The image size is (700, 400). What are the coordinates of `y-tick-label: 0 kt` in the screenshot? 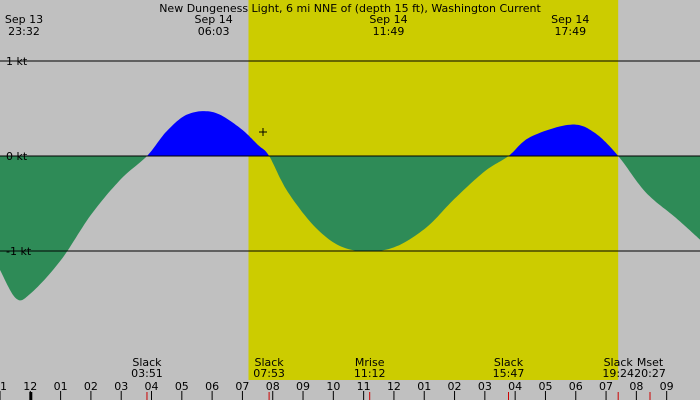 It's located at (17, 156).